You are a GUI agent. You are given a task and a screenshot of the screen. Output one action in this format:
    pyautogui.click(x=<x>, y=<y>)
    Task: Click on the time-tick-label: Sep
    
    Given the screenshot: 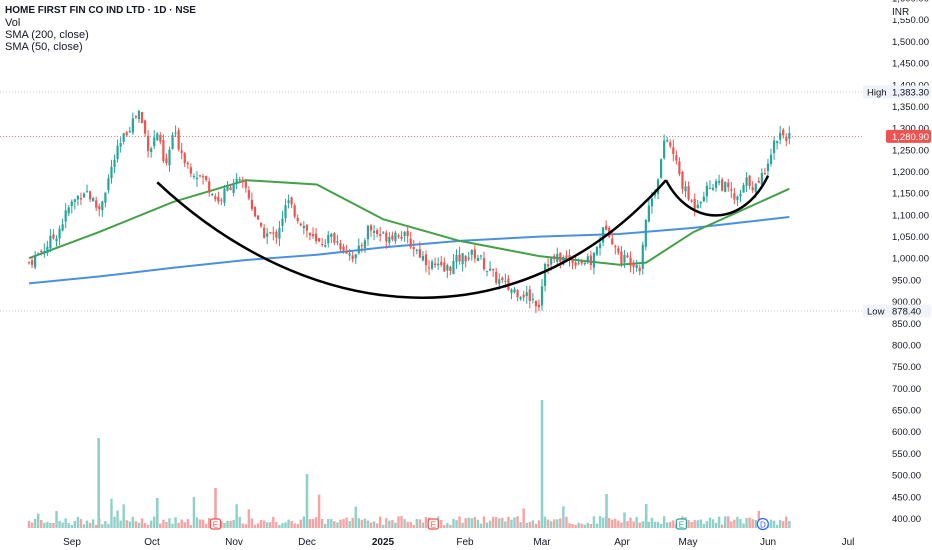 What is the action you would take?
    pyautogui.click(x=72, y=542)
    